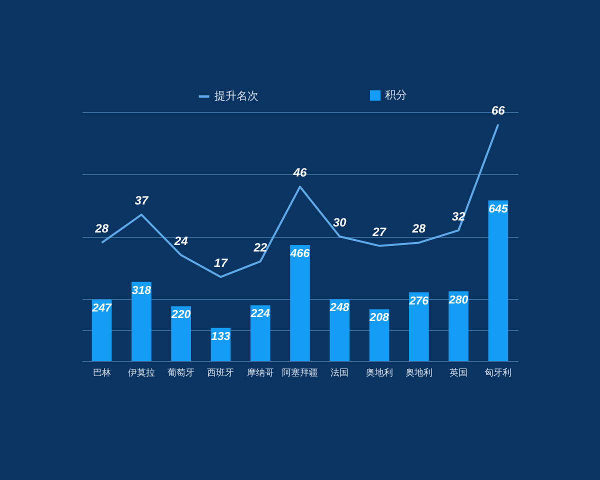  I want to click on data-label: 276, so click(419, 301).